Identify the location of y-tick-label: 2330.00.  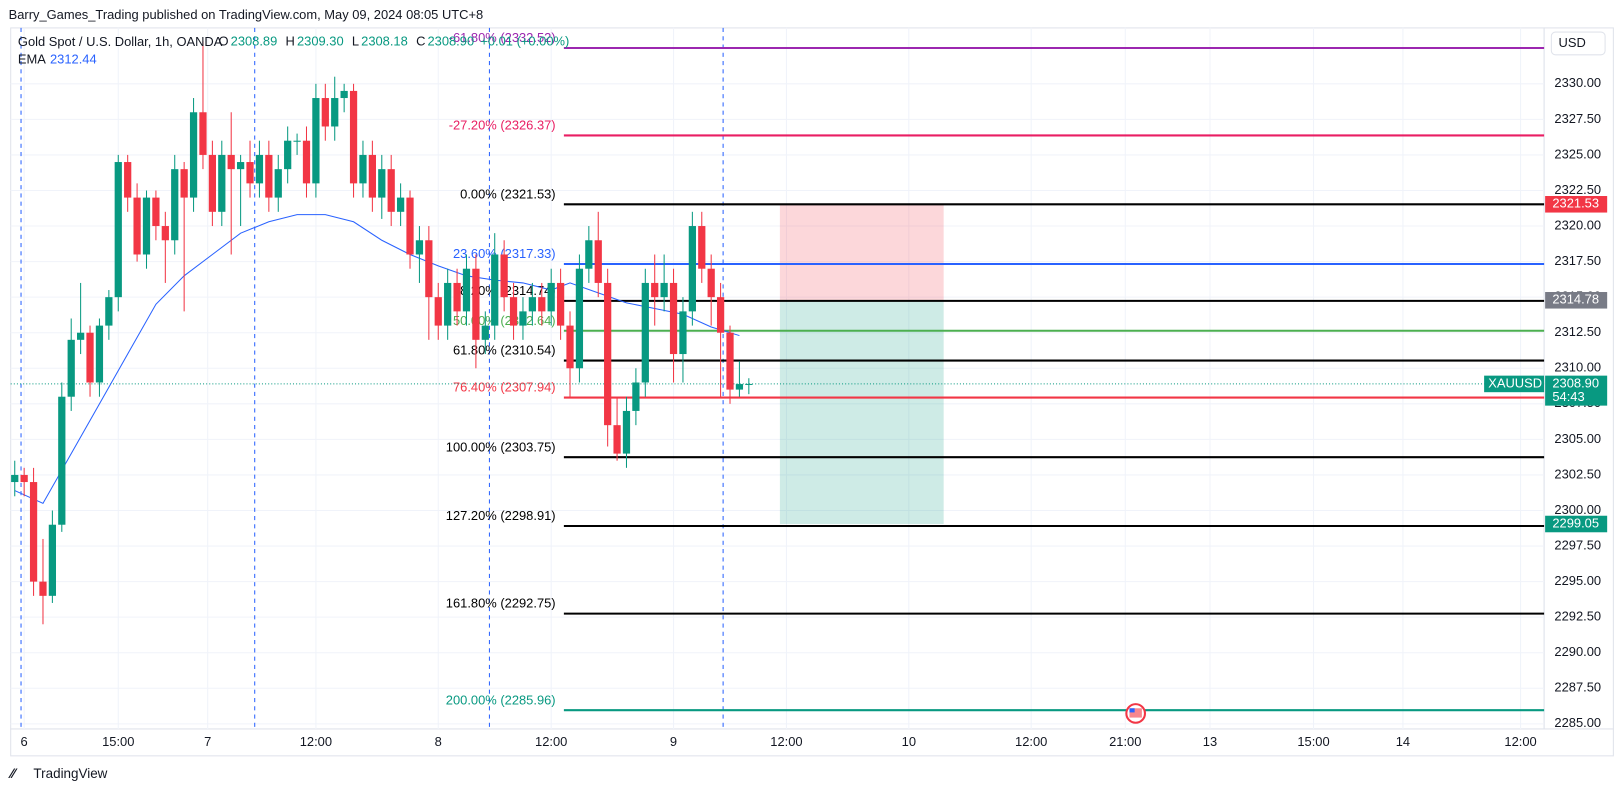
(1577, 82).